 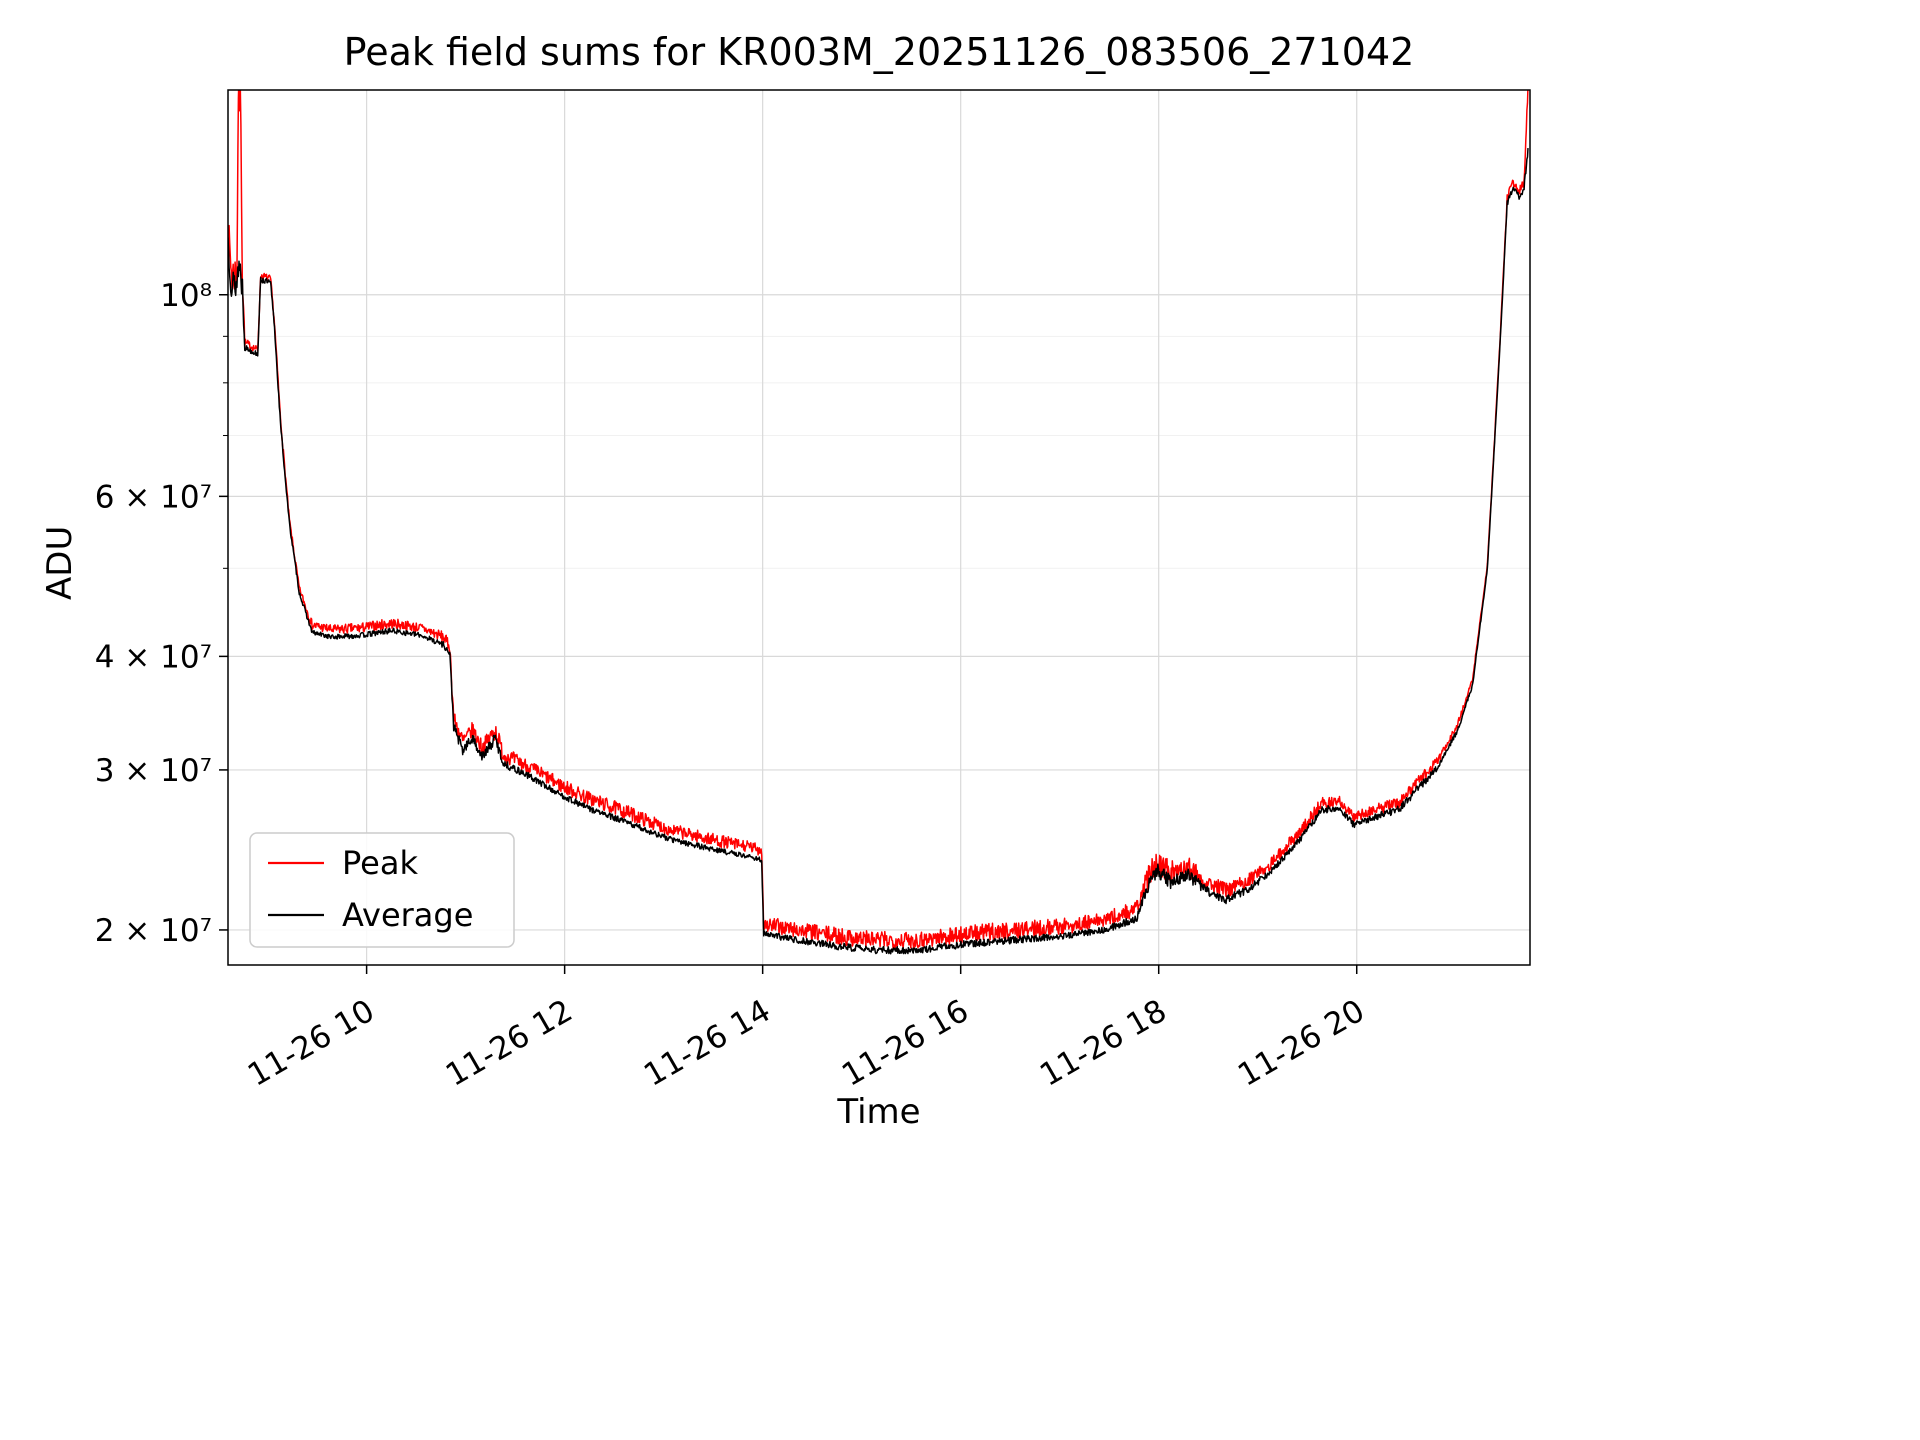 What do you see at coordinates (311, 1043) in the screenshot?
I see `x-tick-label: 11-26 10` at bounding box center [311, 1043].